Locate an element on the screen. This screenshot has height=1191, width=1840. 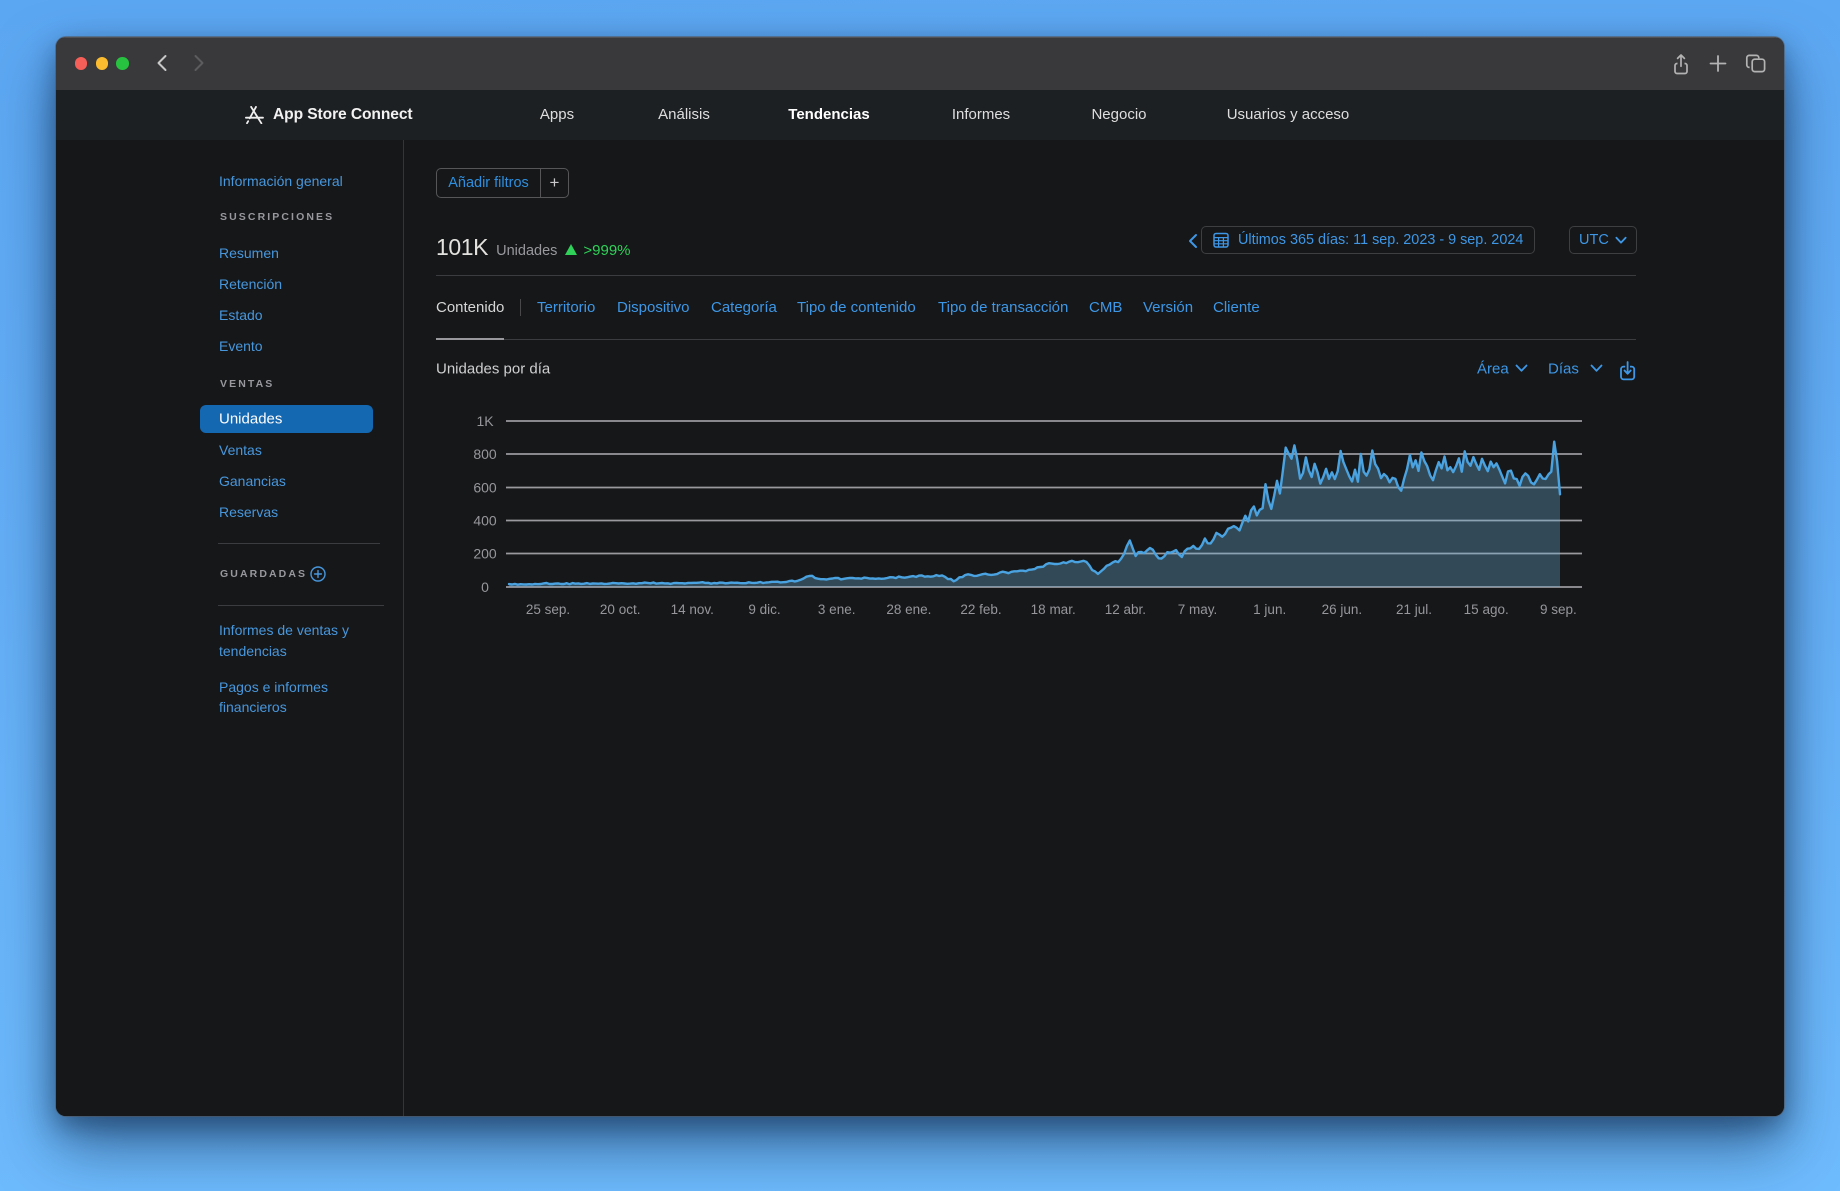
svg-text: 14 nov. is located at coordinates (692, 609).